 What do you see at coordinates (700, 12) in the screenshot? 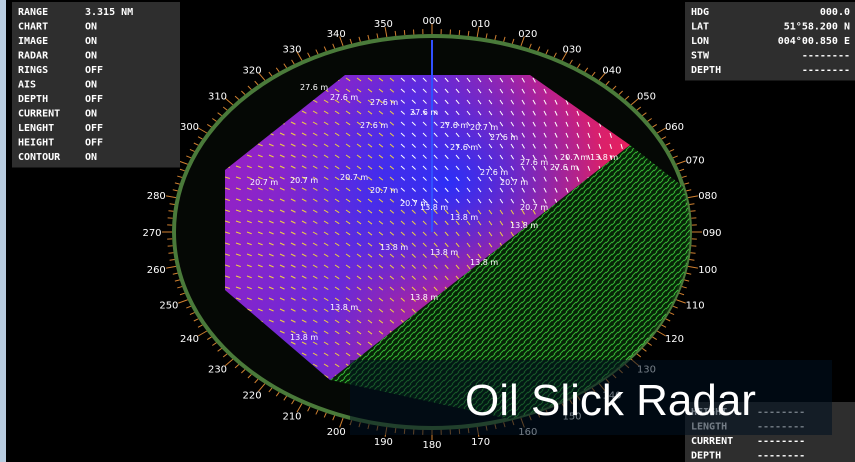
I see `panel-label: HDG` at bounding box center [700, 12].